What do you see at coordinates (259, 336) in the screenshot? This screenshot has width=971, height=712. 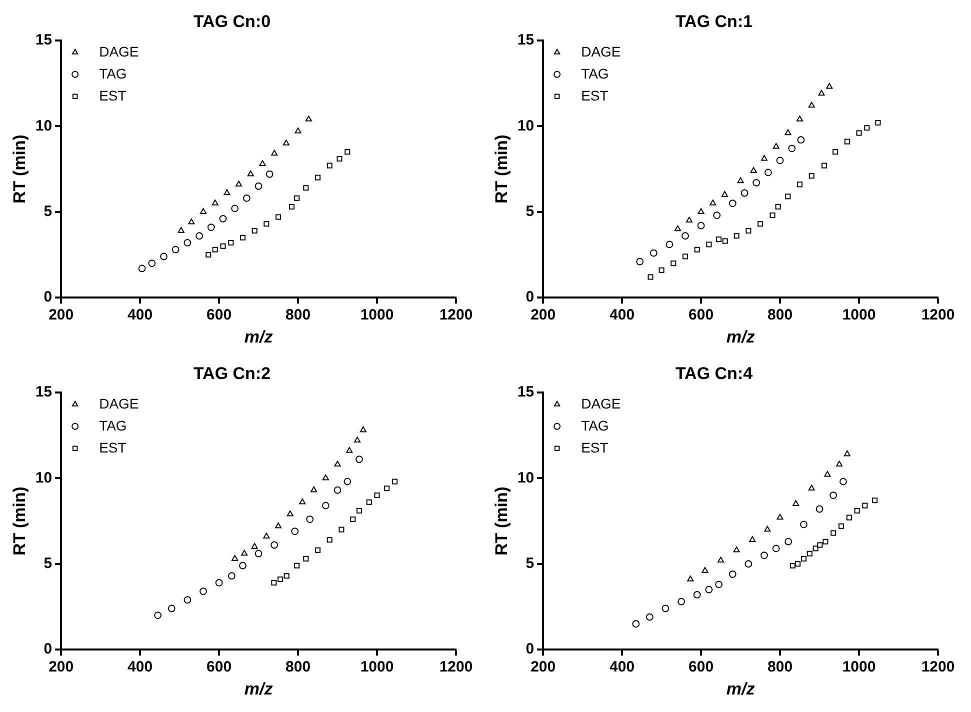 I see `x-axis-title: m/z` at bounding box center [259, 336].